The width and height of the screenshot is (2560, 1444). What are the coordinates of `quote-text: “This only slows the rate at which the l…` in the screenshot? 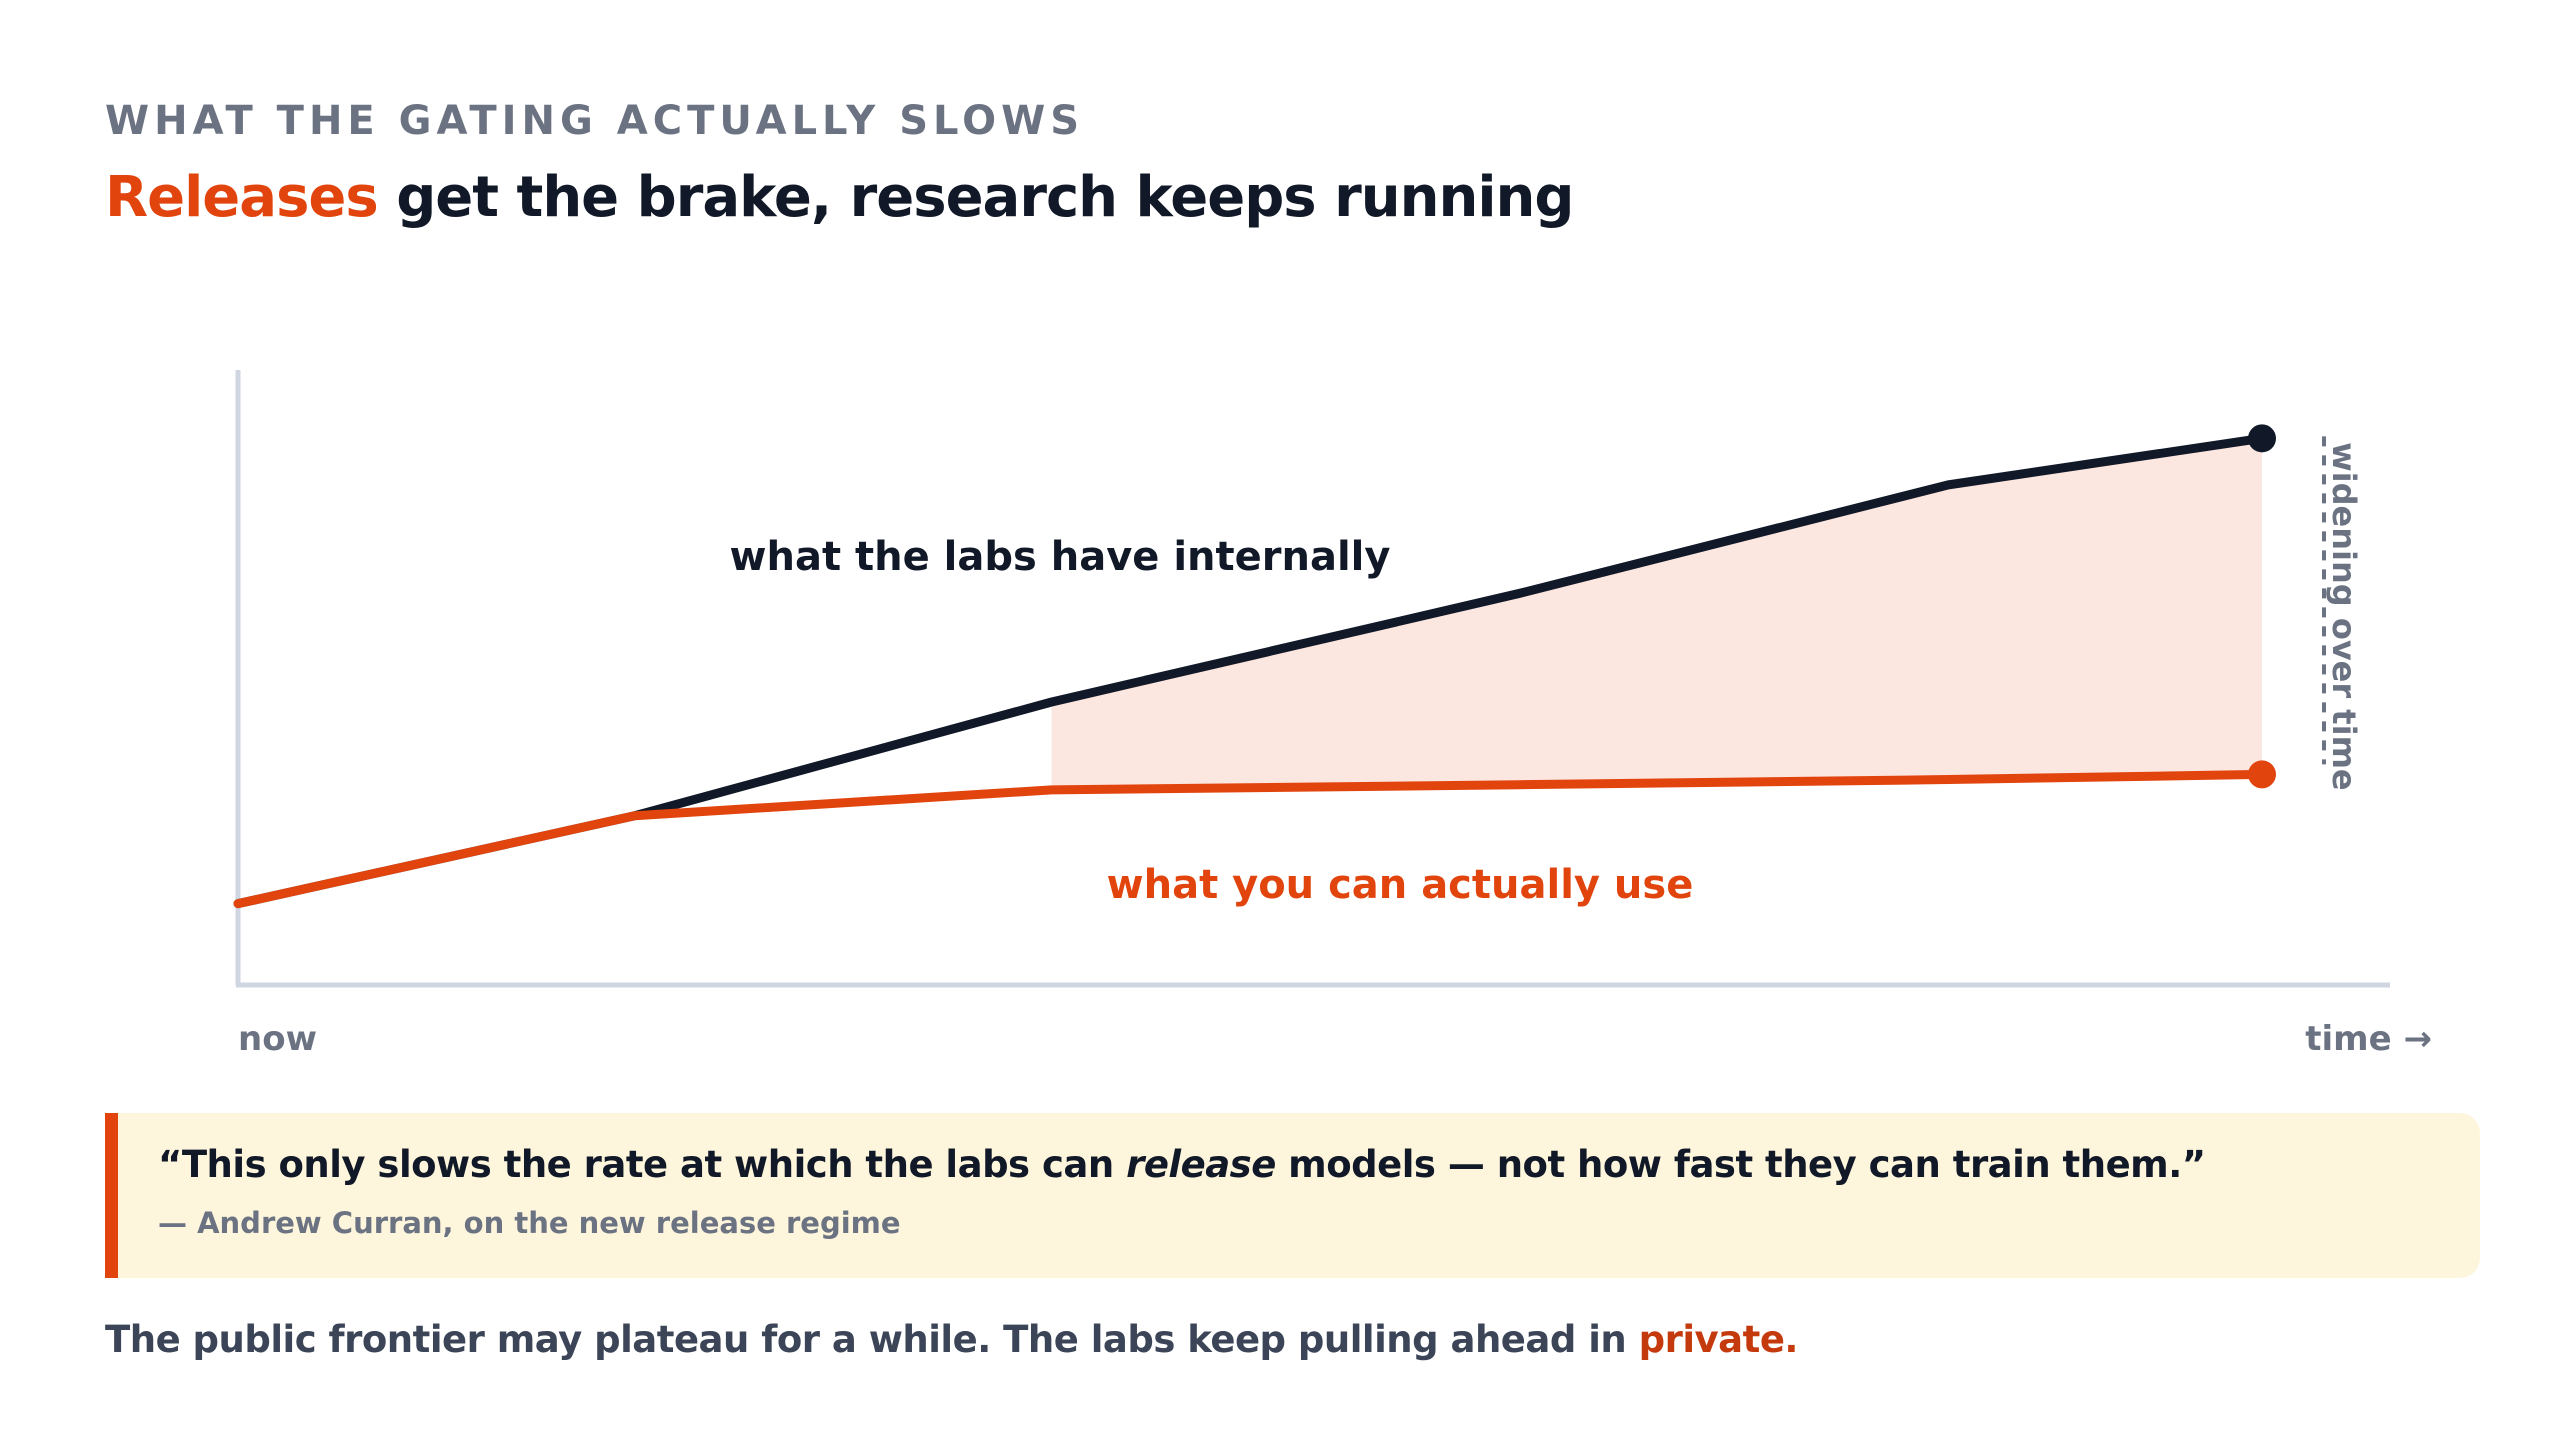 It's located at (1319, 1164).